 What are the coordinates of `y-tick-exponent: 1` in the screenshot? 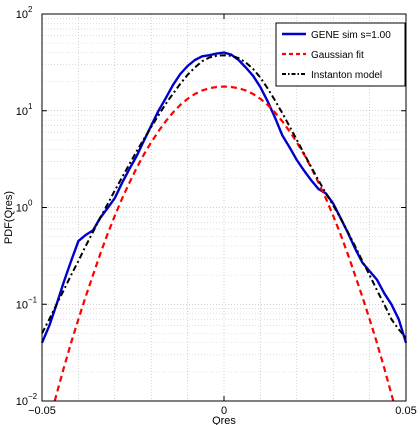 It's located at (30, 106).